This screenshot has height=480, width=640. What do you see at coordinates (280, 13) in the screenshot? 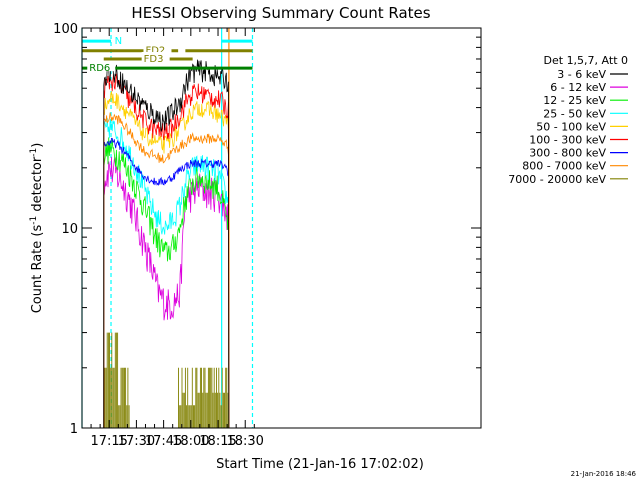
I see `chart-title: HESSI Observing Summary Count Rates` at bounding box center [280, 13].